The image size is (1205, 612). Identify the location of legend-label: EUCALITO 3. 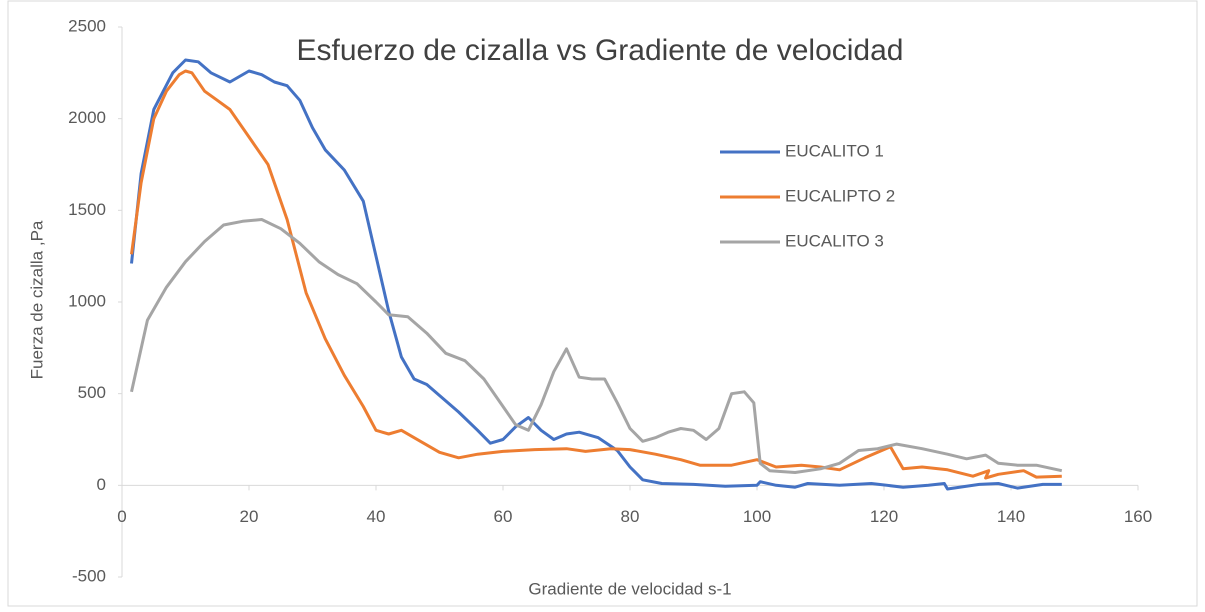
(834, 240).